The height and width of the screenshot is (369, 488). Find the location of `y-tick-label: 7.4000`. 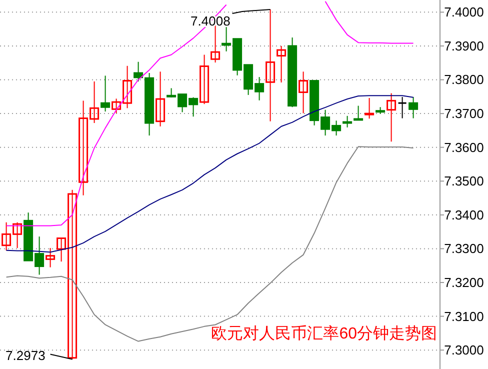

y-tick-label: 7.4000 is located at coordinates (464, 12).